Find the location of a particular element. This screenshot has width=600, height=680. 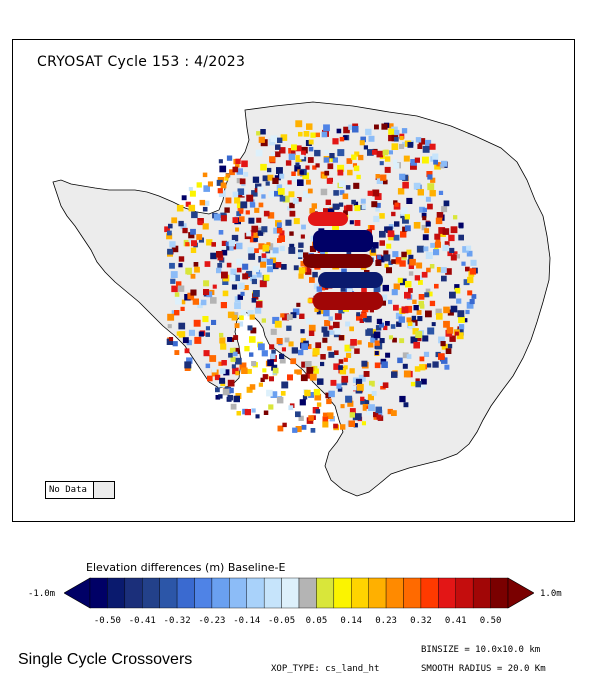

anomaly-band is located at coordinates (343, 241).